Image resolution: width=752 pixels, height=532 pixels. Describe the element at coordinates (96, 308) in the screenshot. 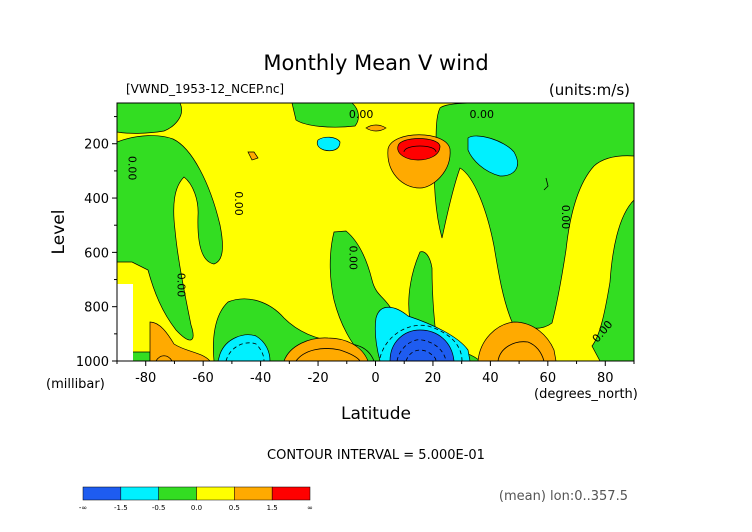

I see `y-tick-label: 800` at that location.